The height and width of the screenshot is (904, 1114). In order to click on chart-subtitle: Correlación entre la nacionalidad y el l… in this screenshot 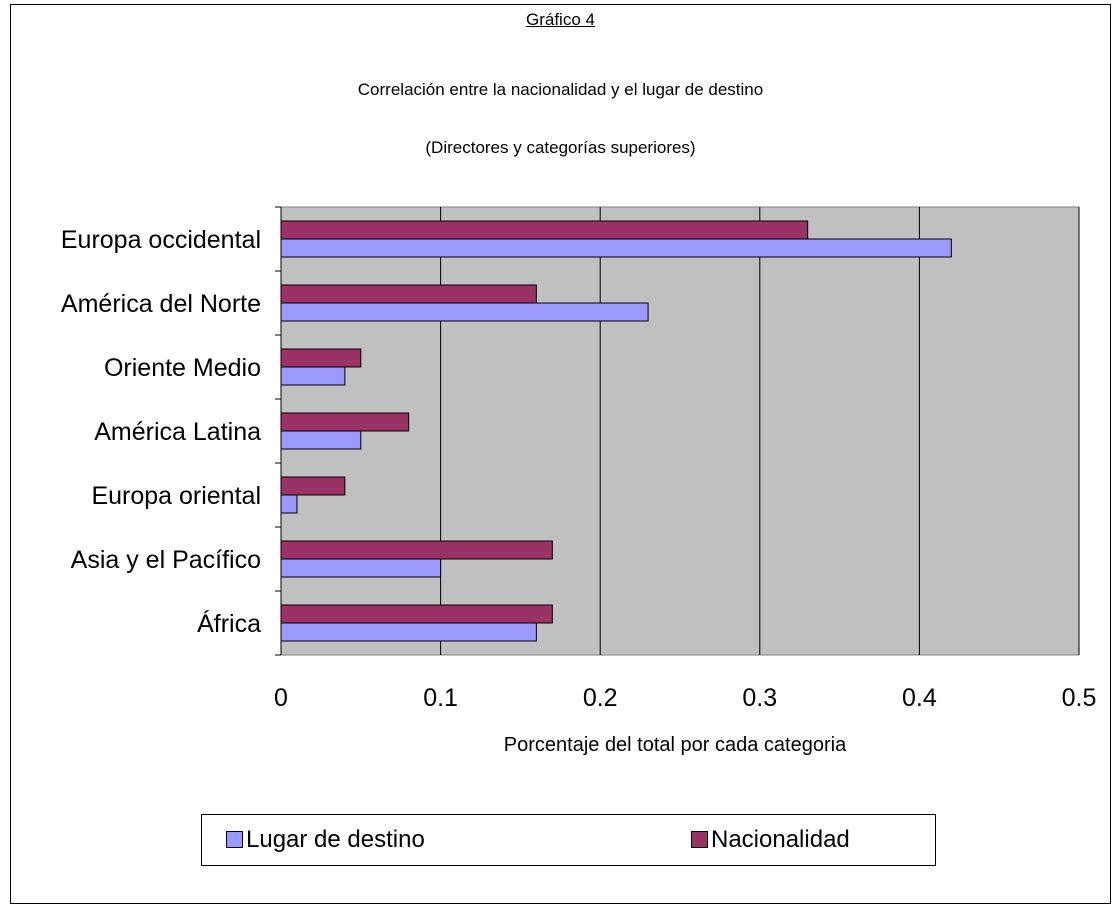, I will do `click(560, 89)`.